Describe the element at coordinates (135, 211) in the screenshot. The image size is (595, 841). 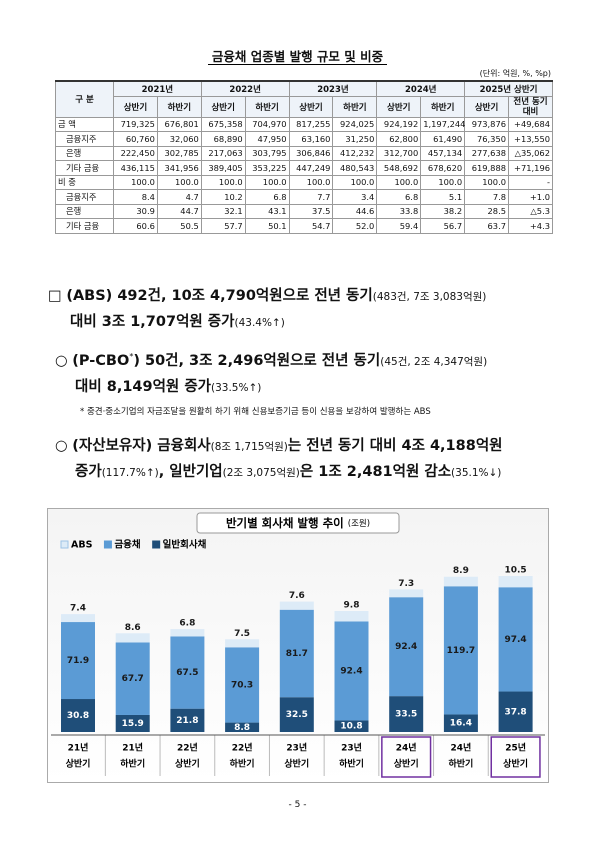
I see `cell: 30.9` at that location.